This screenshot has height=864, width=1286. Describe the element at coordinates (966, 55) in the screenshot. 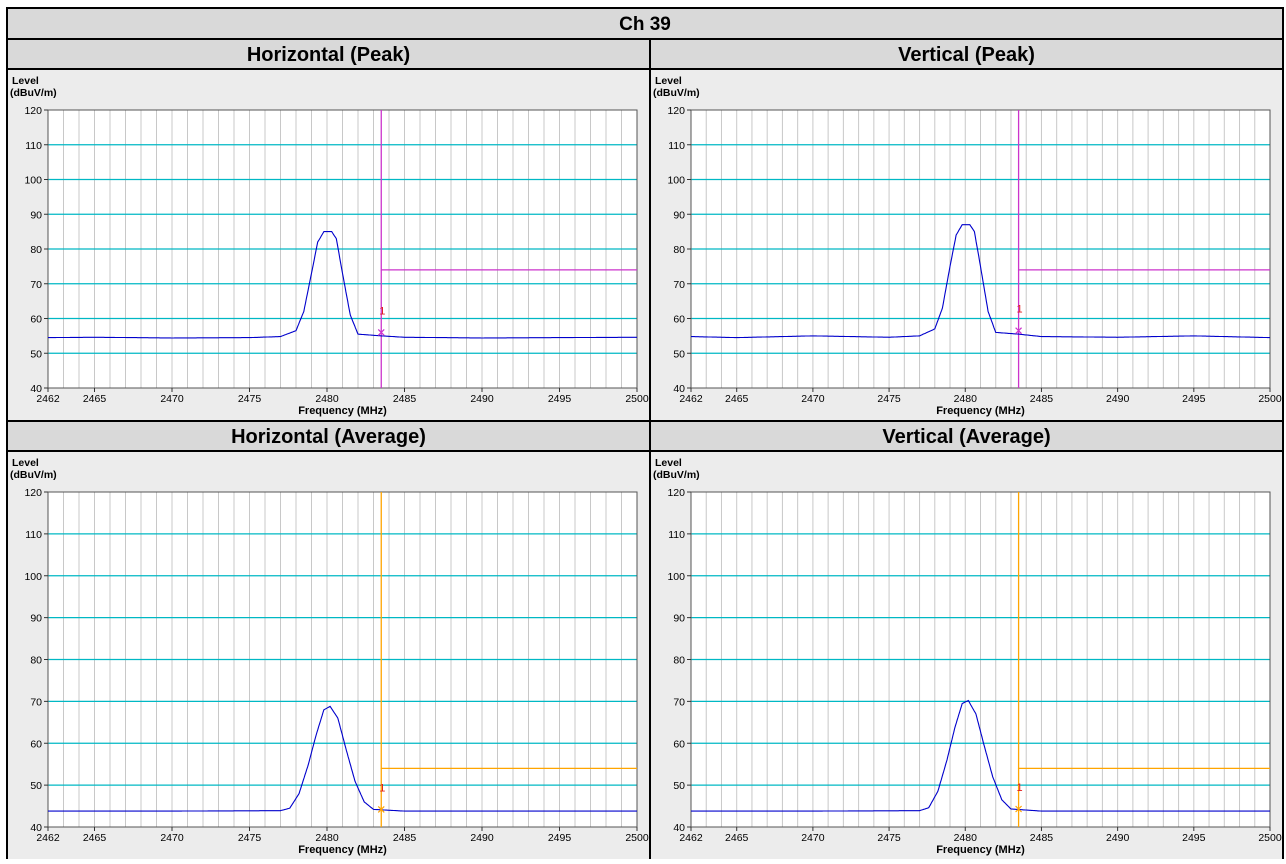

I see `chart-title: Vertical (Peak)` at that location.